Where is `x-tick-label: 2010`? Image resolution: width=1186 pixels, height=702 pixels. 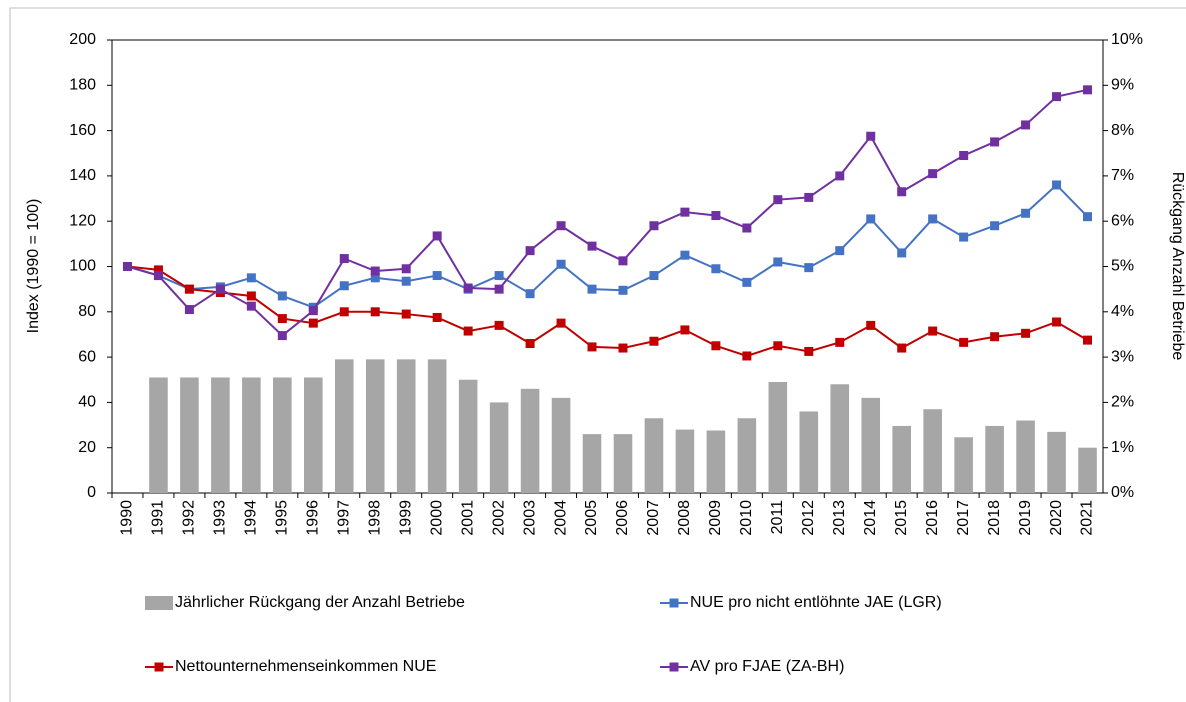 x-tick-label: 2010 is located at coordinates (746, 518).